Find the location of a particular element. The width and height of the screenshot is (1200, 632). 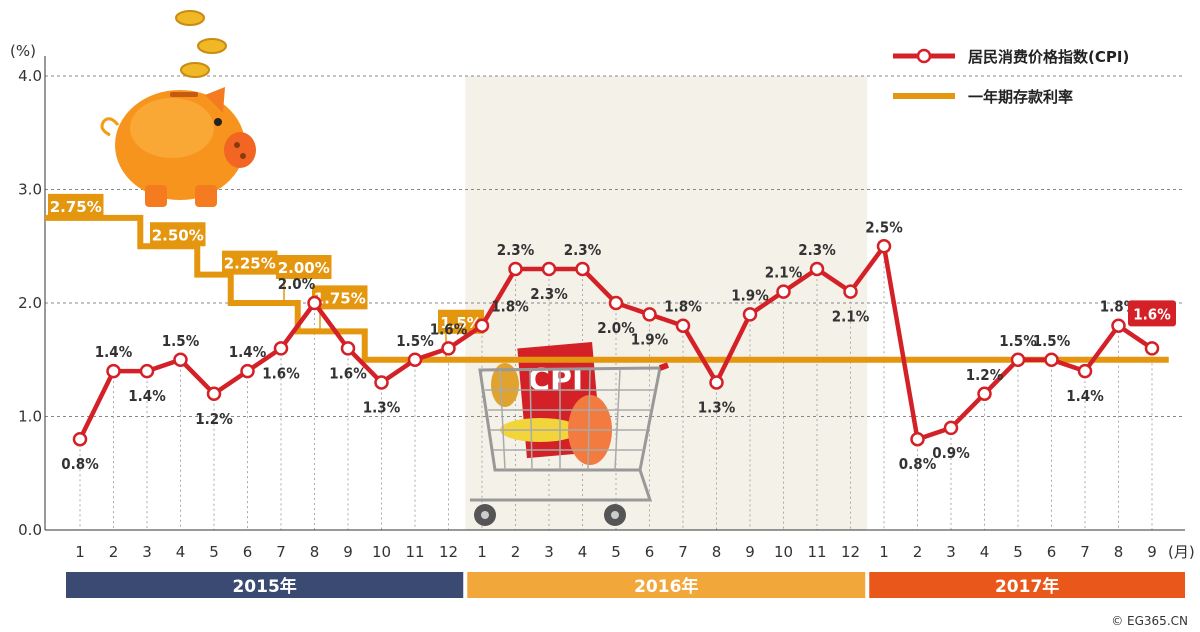

year-bands: 2015年 2016年 2017年 is located at coordinates (625, 585).